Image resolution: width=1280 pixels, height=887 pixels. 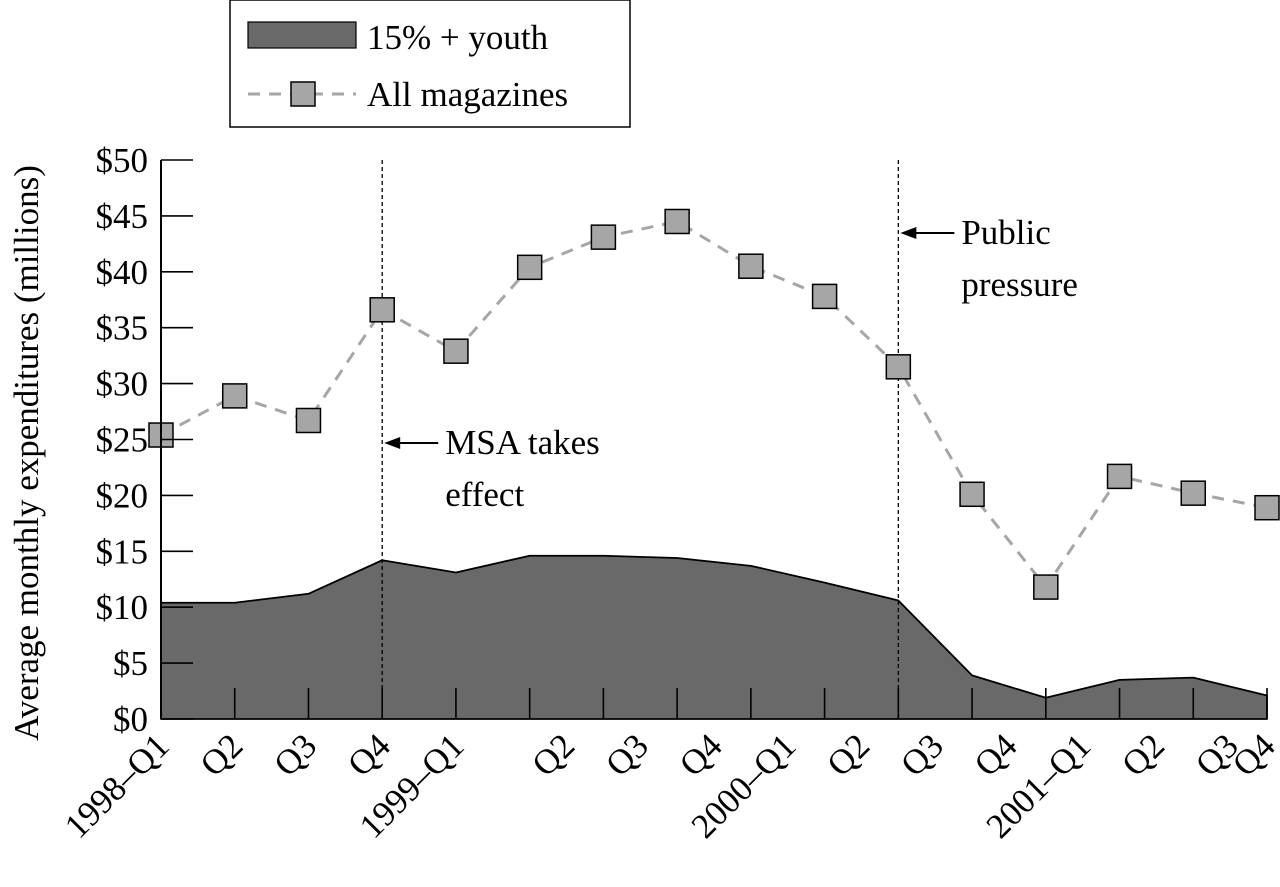 What do you see at coordinates (302, 35) in the screenshot?
I see `legend-swatch-youth` at bounding box center [302, 35].